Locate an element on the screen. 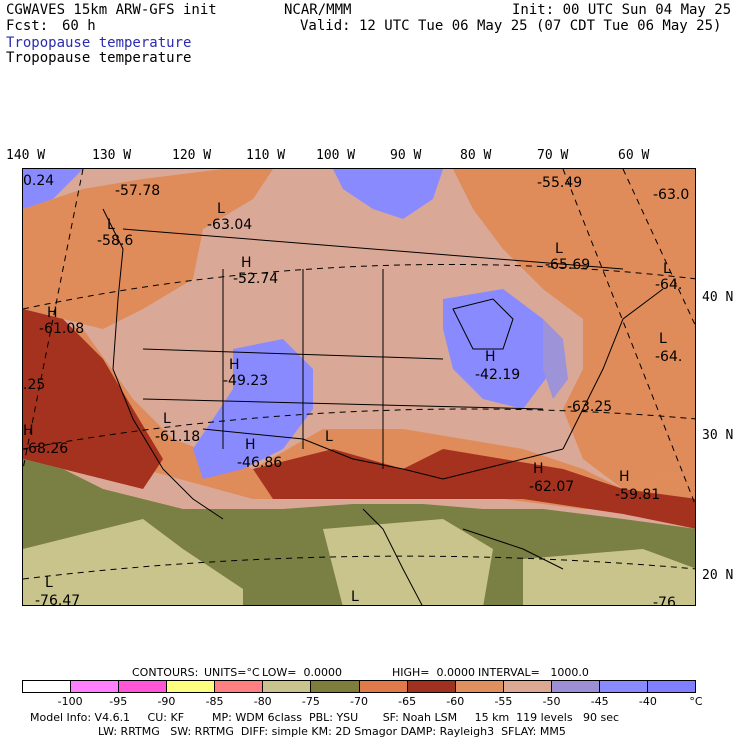 The width and height of the screenshot is (740, 740). colorbar-tick-label: -80 is located at coordinates (262, 701).